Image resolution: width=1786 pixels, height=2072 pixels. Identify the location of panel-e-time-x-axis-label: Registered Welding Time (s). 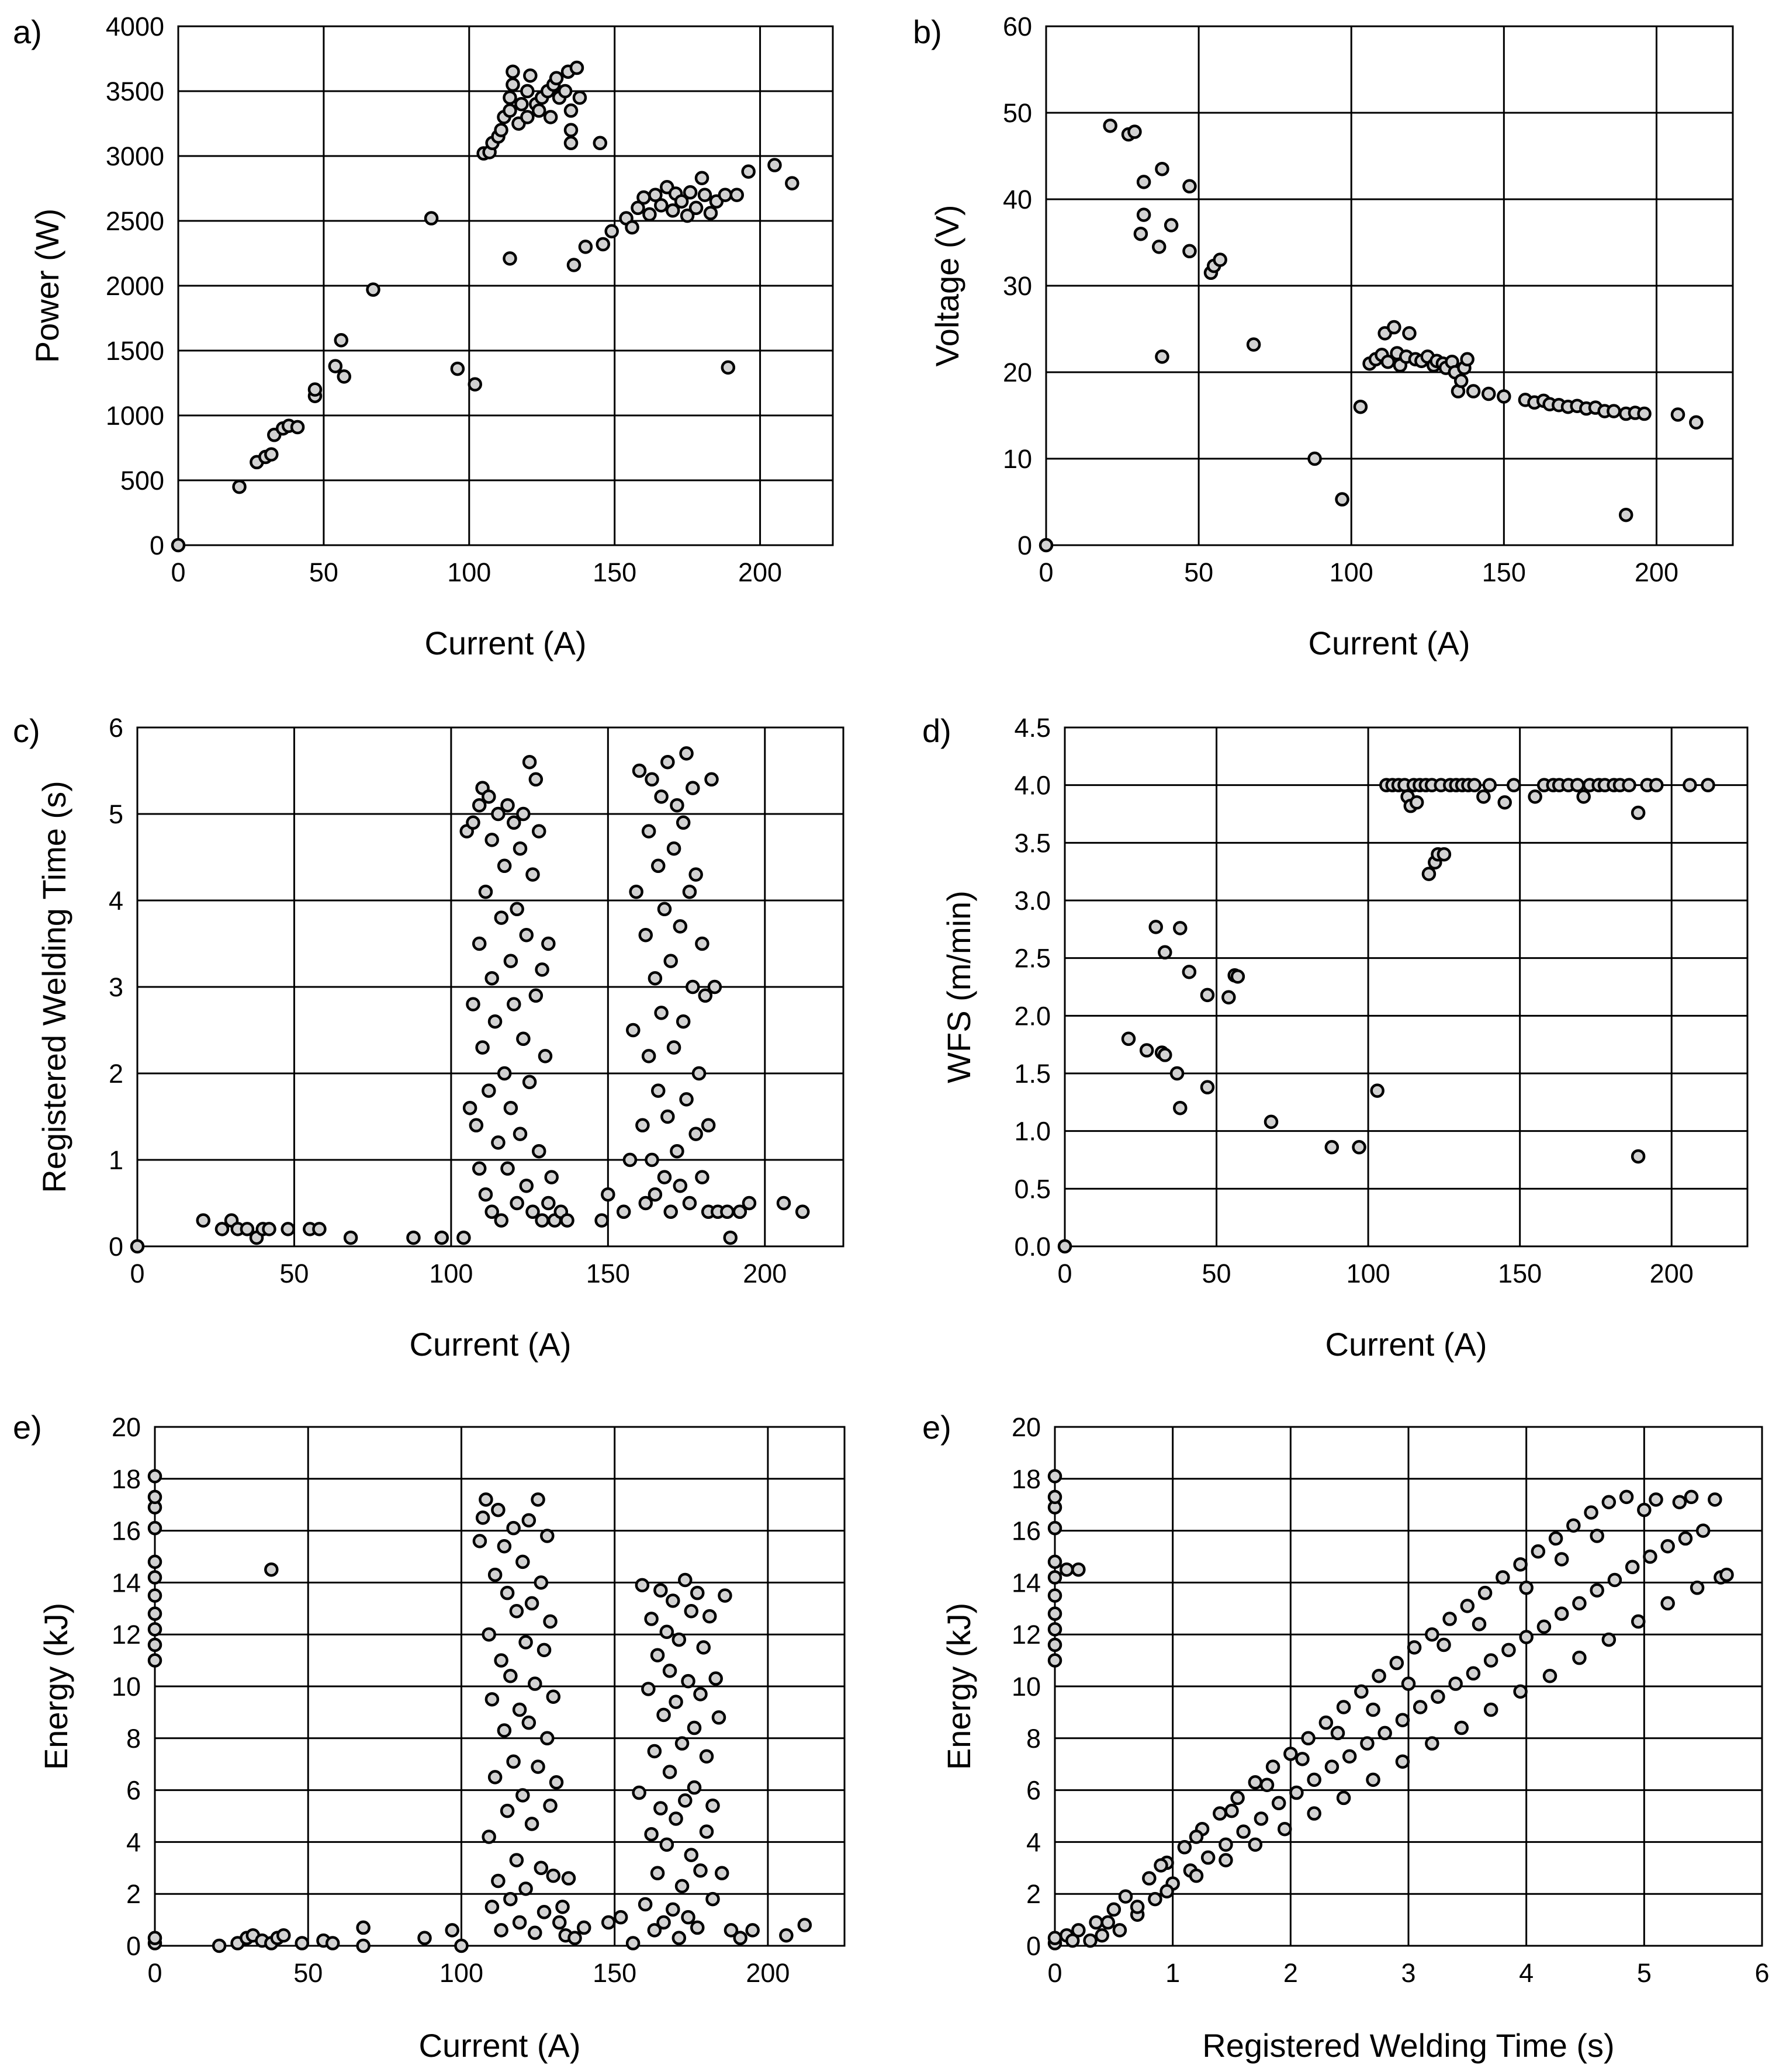
(1408, 2046).